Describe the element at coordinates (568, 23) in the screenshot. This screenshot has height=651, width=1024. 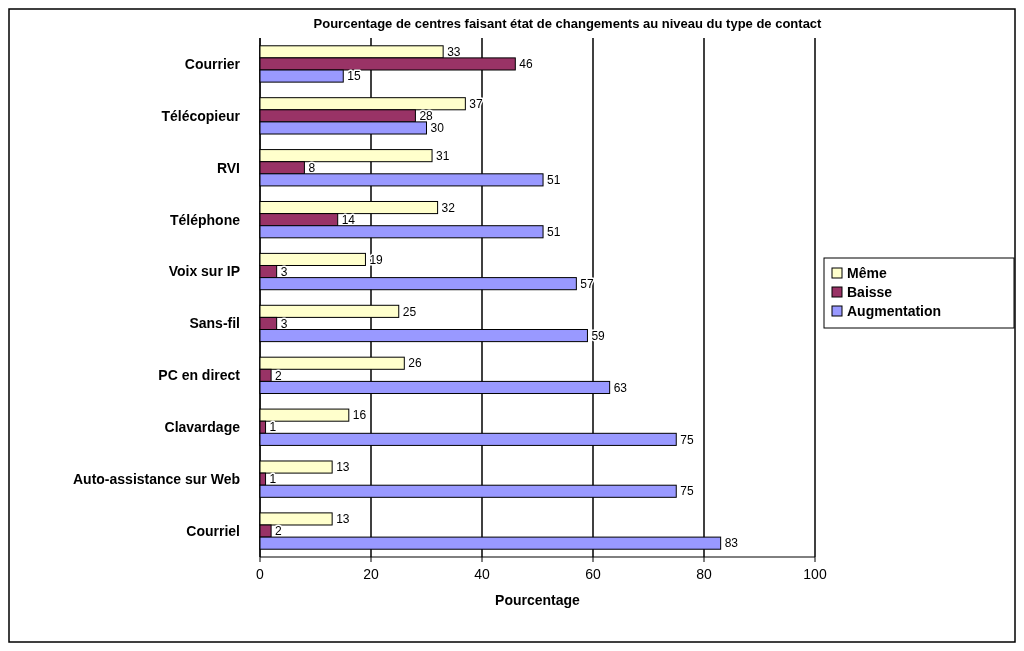
I see `chart-title: Pourcentage de centres faisant état de changements au niveau du type de contact` at that location.